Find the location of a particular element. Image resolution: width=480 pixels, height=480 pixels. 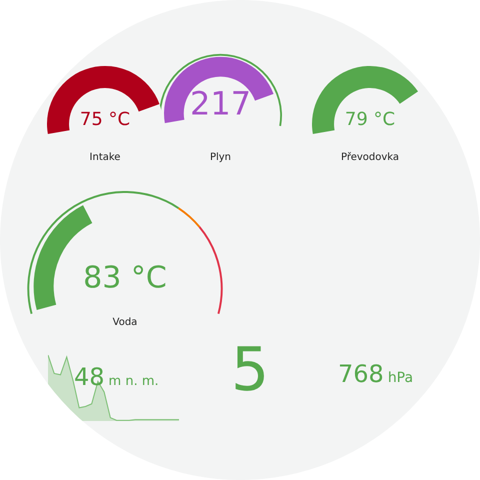

text: hPa is located at coordinates (401, 378).